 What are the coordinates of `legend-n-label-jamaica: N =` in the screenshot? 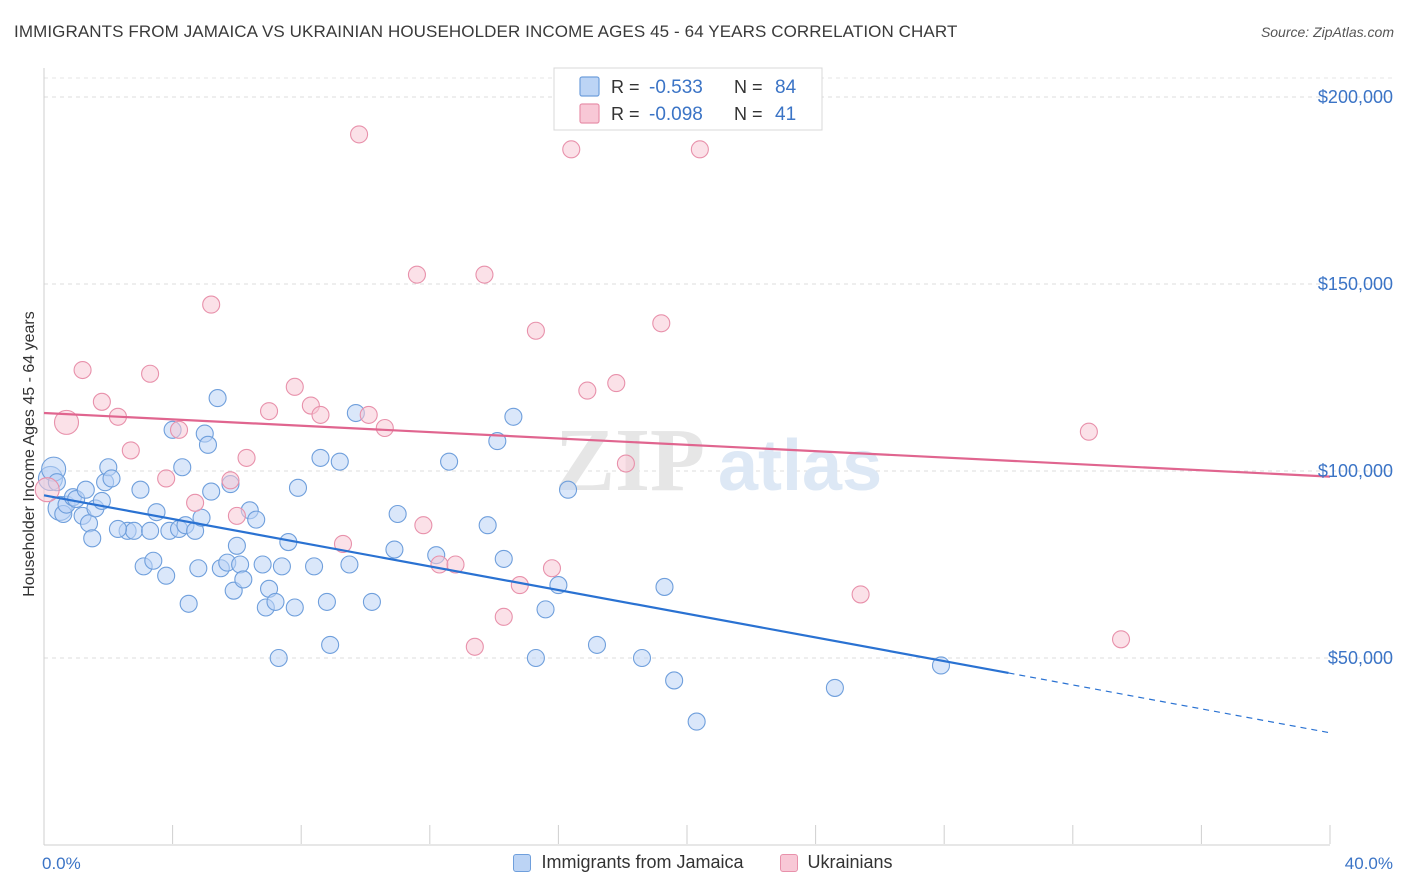 It's located at (748, 87).